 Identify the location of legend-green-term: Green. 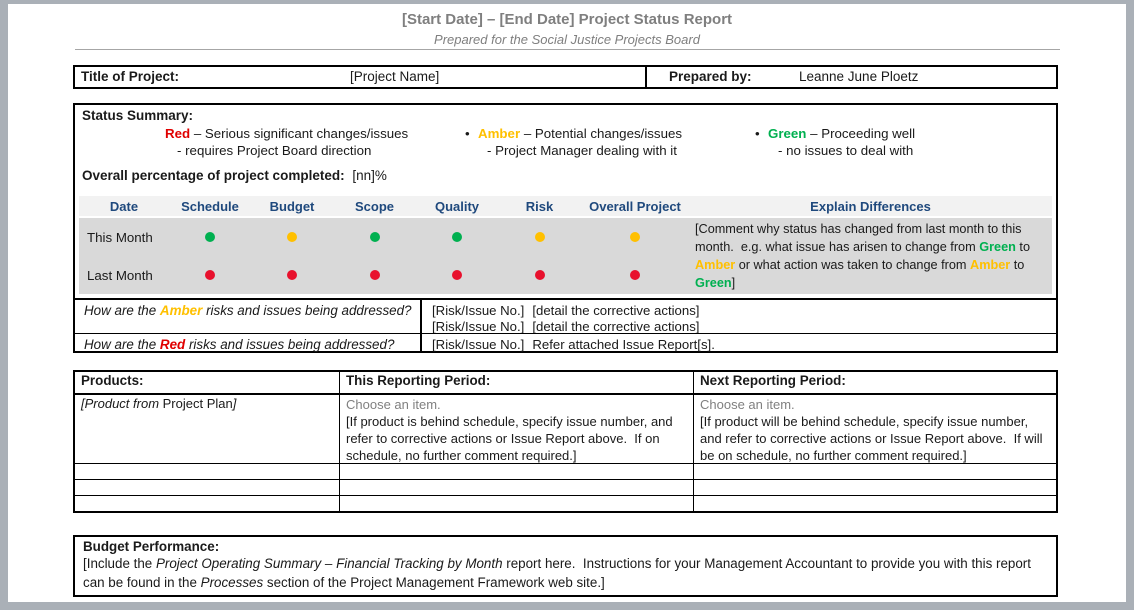
(787, 133).